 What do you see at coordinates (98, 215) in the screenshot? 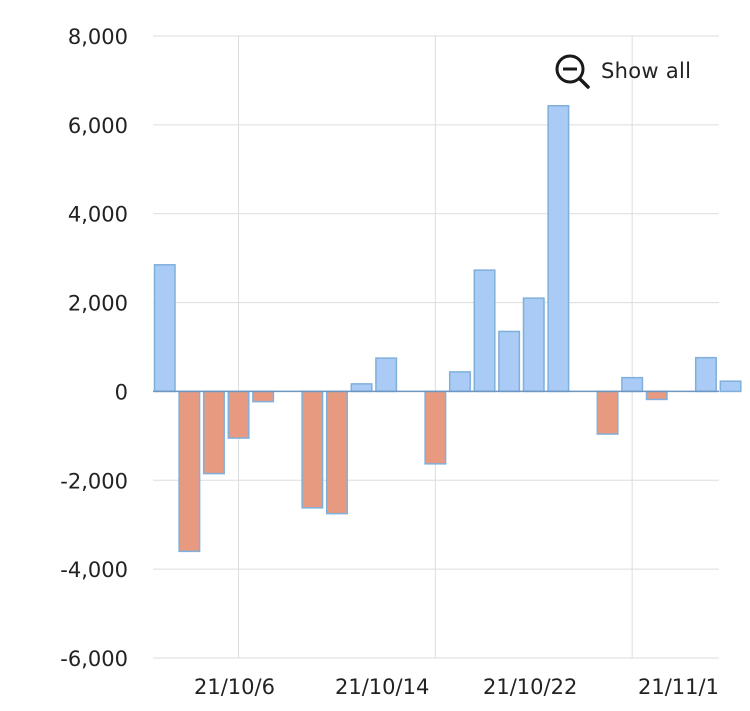
I see `y-tick-label: 4,000` at bounding box center [98, 215].